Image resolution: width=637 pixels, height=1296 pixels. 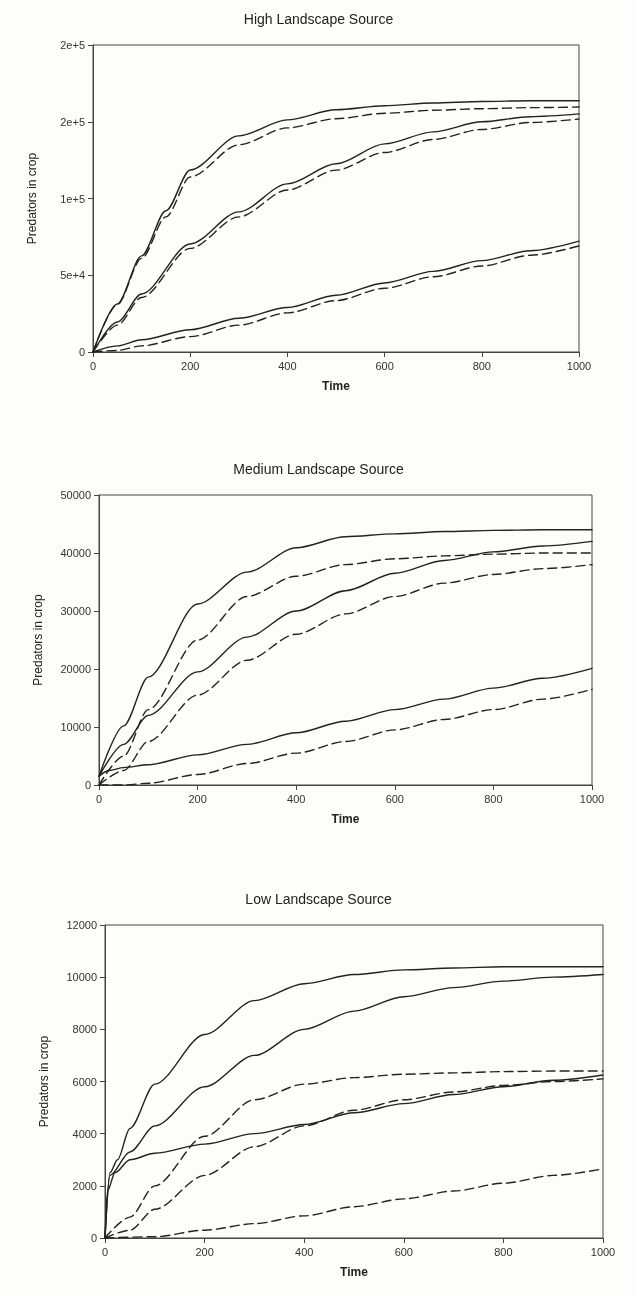 I want to click on y-tick-label: 8000, so click(x=84, y=1029).